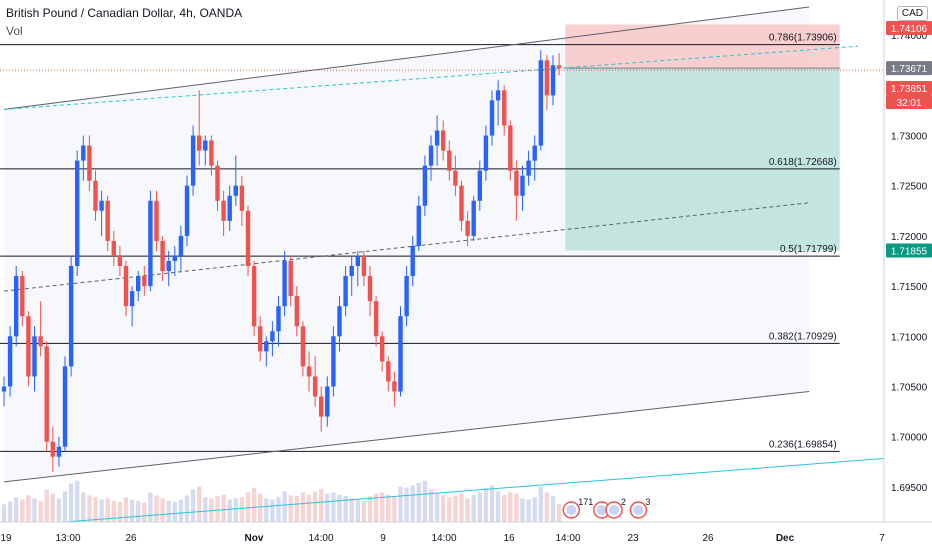 This screenshot has width=932, height=550. I want to click on x-tick-label: Nov, so click(254, 538).